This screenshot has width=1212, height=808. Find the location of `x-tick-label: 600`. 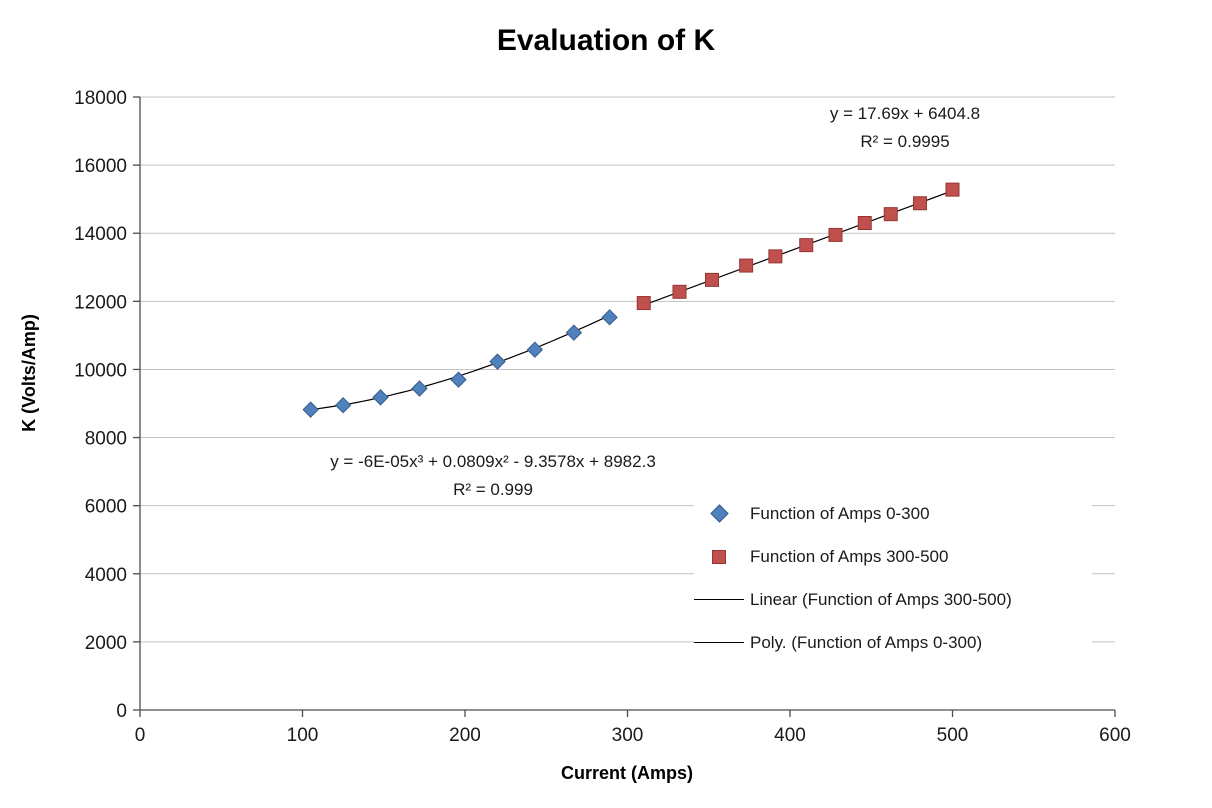

x-tick-label: 600 is located at coordinates (1115, 735).